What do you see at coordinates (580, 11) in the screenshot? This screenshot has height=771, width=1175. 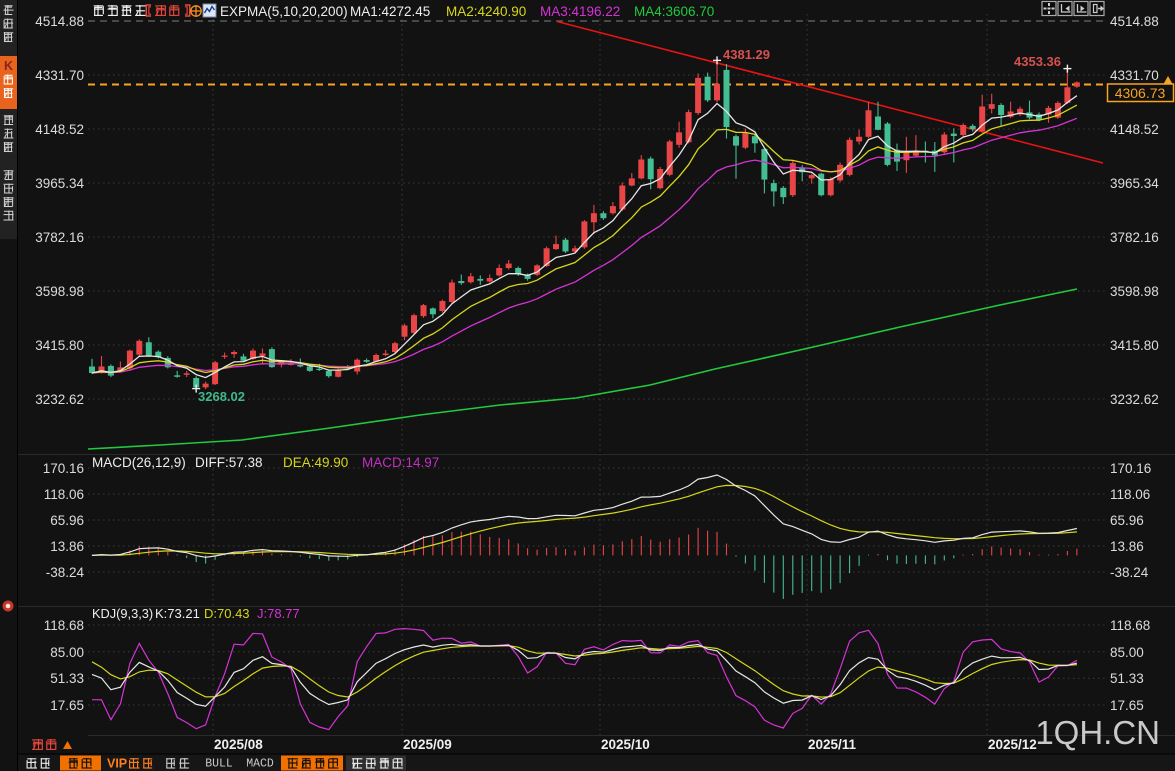 I see `svg-text: MA3:4196.22` at bounding box center [580, 11].